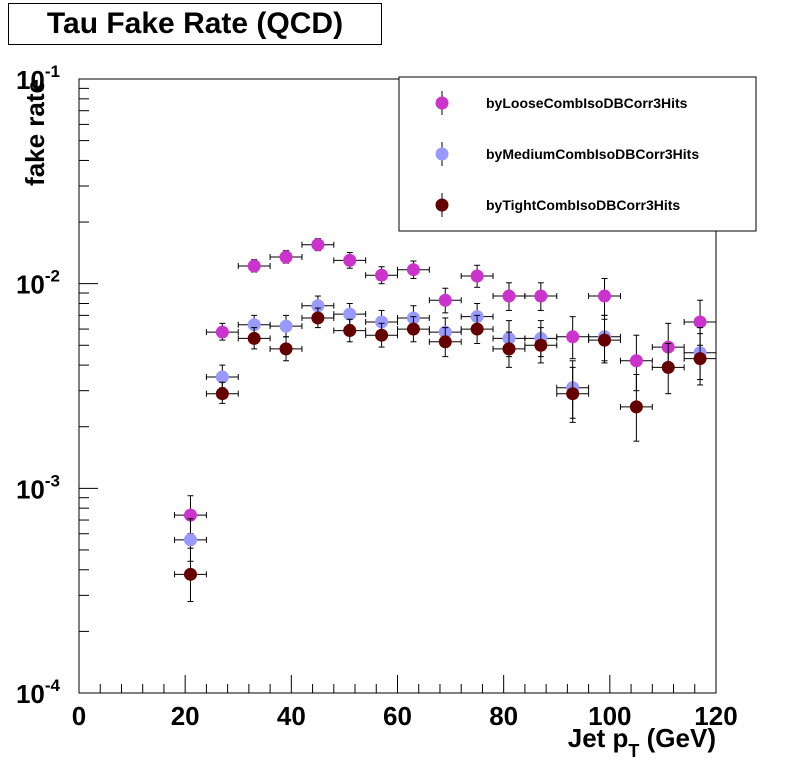 The image size is (796, 772). Describe the element at coordinates (592, 154) in the screenshot. I see `legend-label: byMediumCombIsoDBCorr3Hits` at that location.